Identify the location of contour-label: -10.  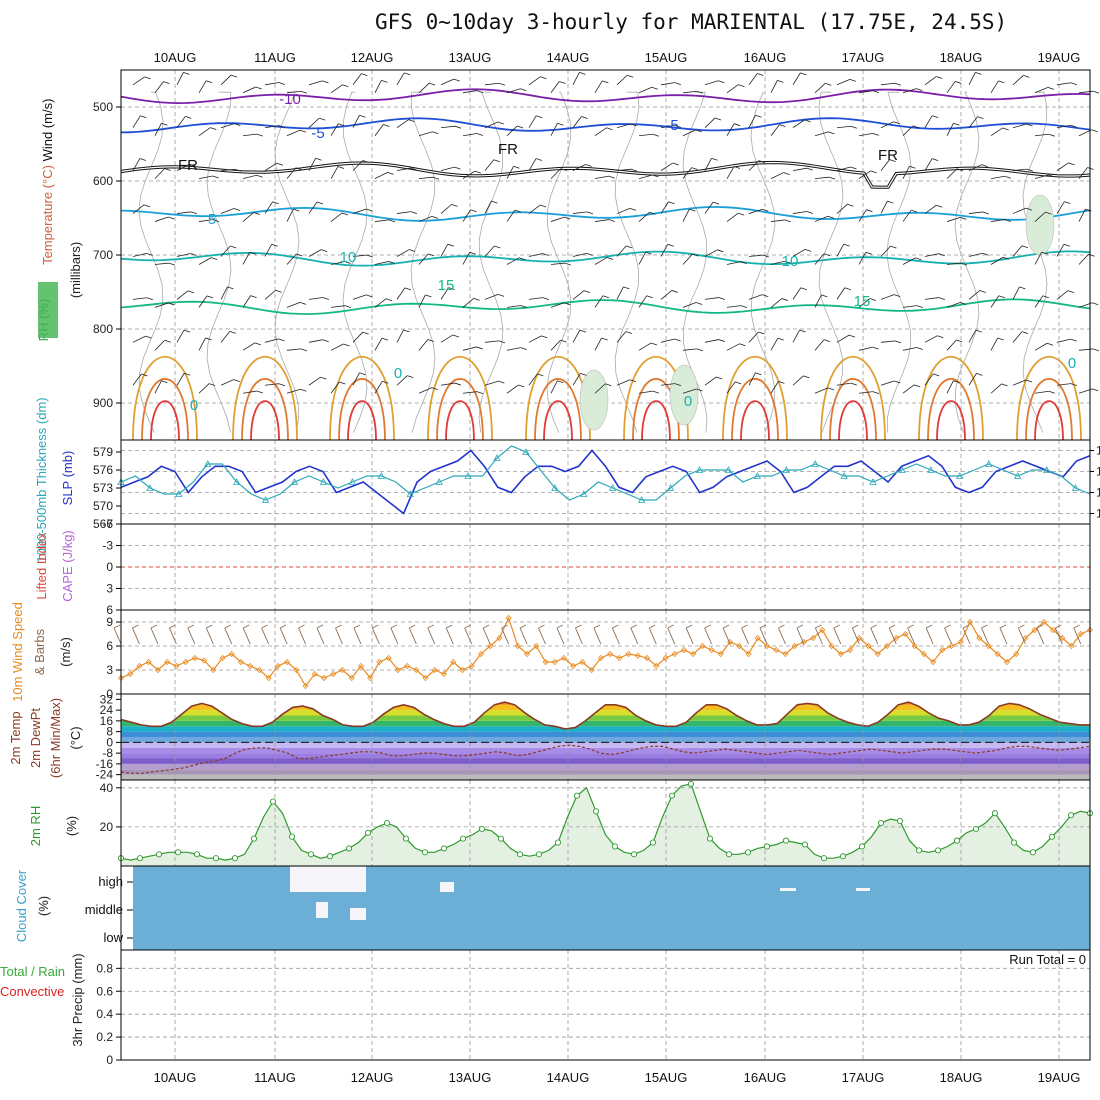
(290, 99).